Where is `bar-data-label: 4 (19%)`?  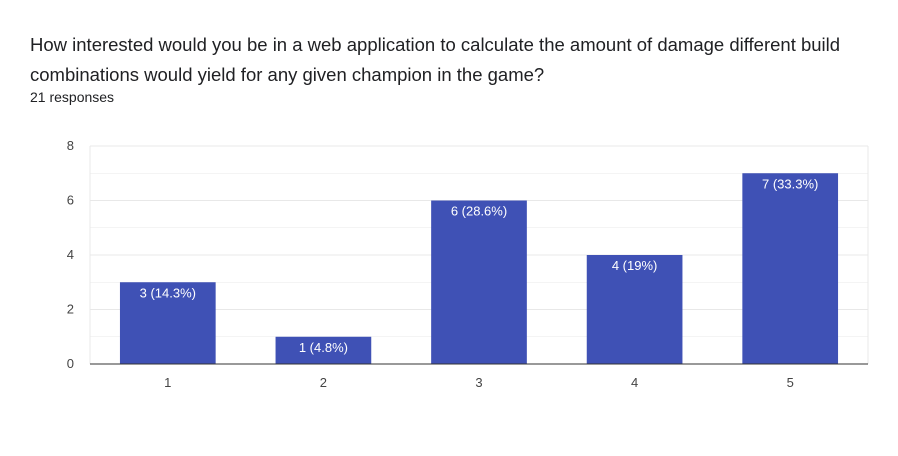 bar-data-label: 4 (19%) is located at coordinates (635, 265).